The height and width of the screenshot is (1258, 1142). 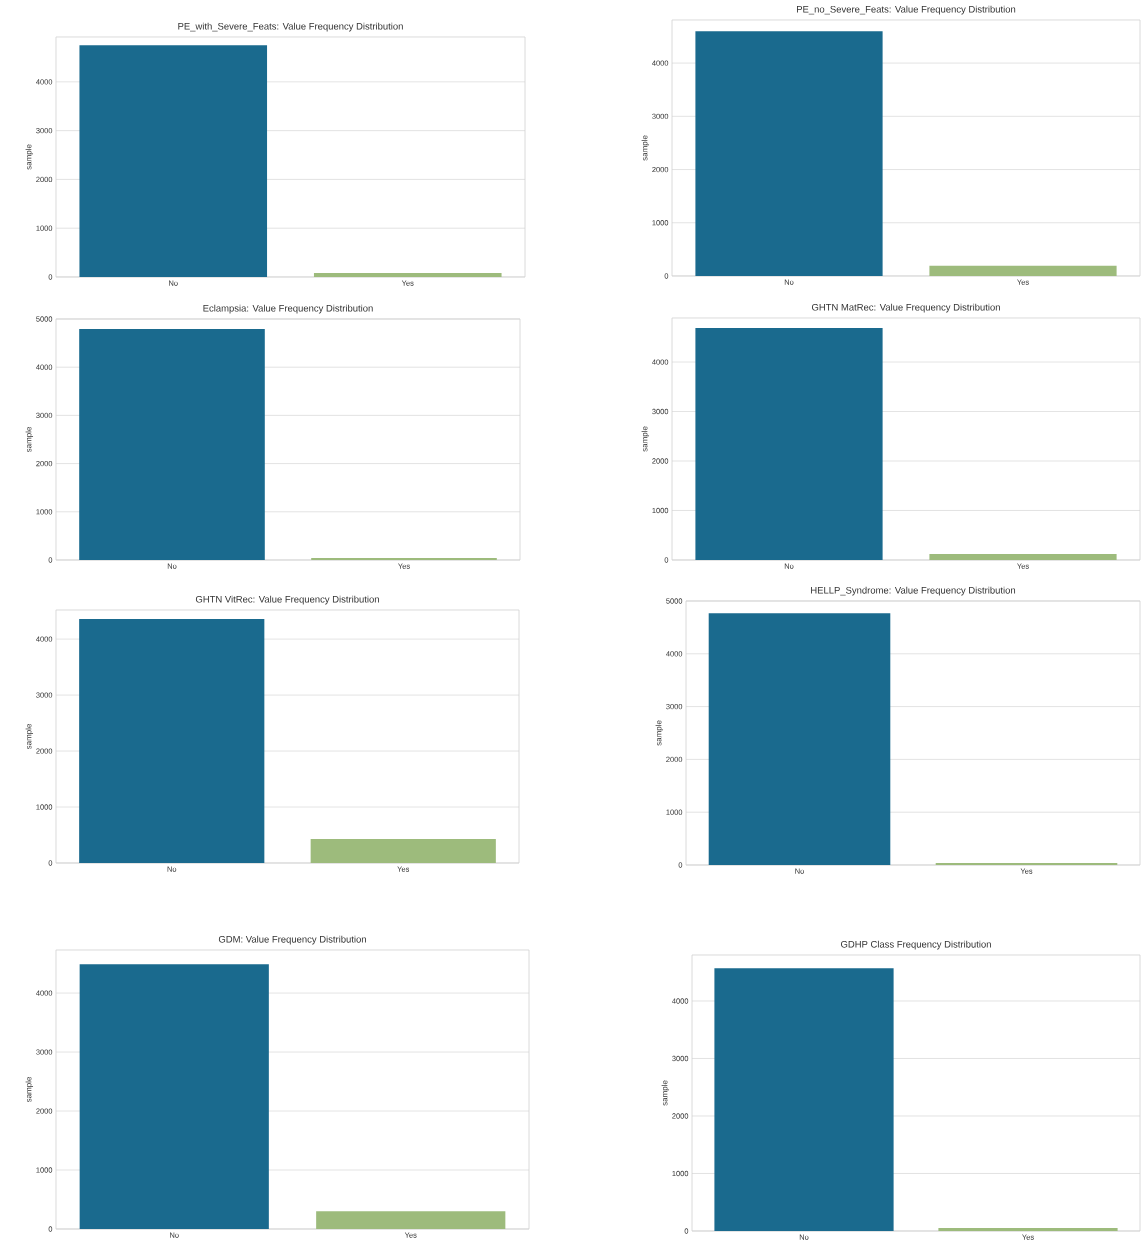 What do you see at coordinates (913, 591) in the screenshot?
I see `chart-title: HELLP_Syndrome: Value Frequency Distribution` at bounding box center [913, 591].